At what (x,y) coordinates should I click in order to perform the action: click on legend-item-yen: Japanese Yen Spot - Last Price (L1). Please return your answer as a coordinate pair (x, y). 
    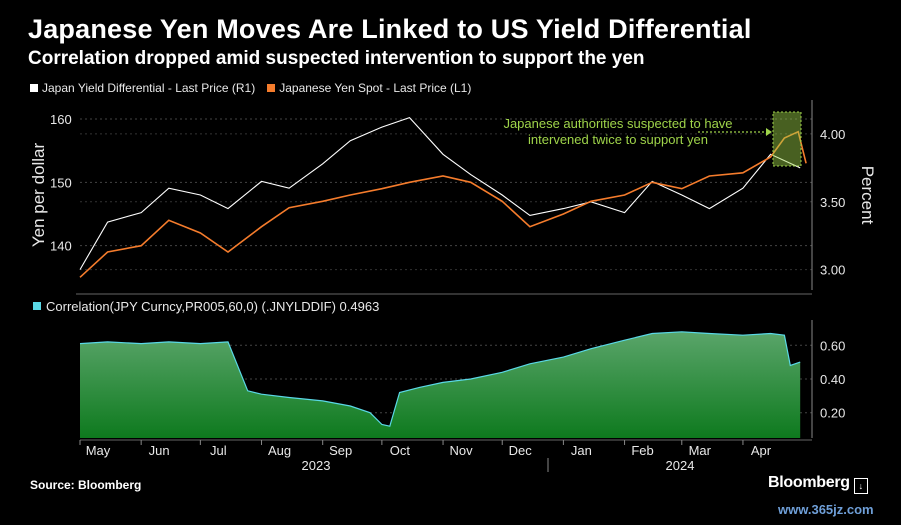
    Looking at the image, I should click on (369, 88).